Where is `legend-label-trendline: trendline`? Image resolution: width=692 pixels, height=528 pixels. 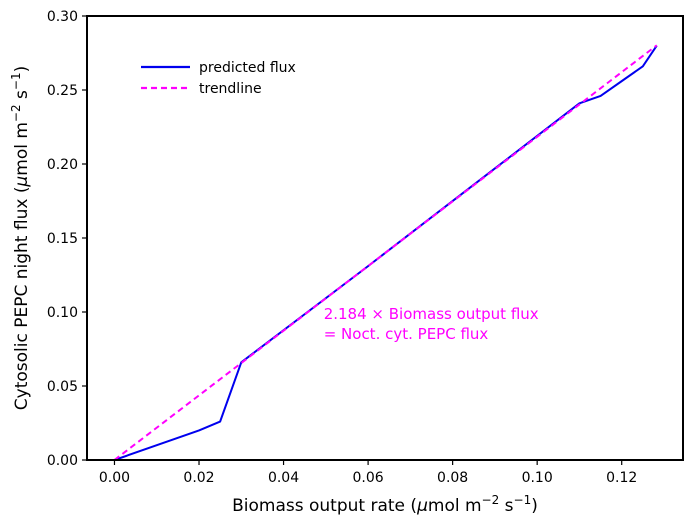
legend-label-trendline: trendline is located at coordinates (230, 89).